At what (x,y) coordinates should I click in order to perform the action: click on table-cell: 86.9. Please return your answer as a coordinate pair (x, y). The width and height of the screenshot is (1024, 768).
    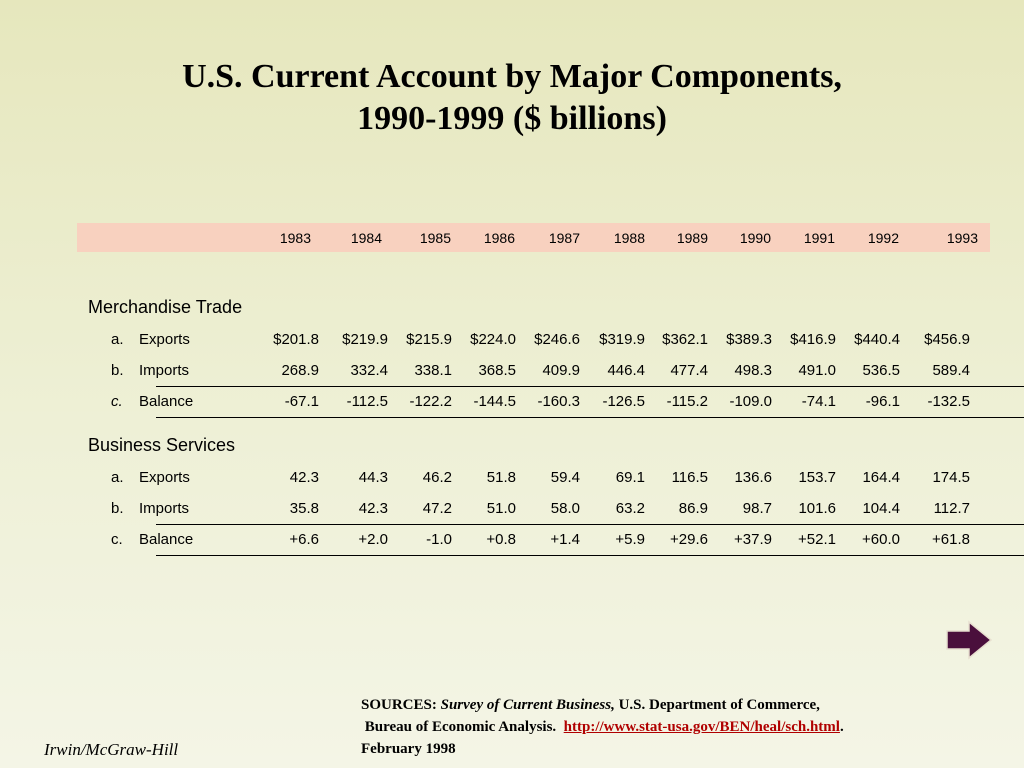
    Looking at the image, I should click on (693, 508).